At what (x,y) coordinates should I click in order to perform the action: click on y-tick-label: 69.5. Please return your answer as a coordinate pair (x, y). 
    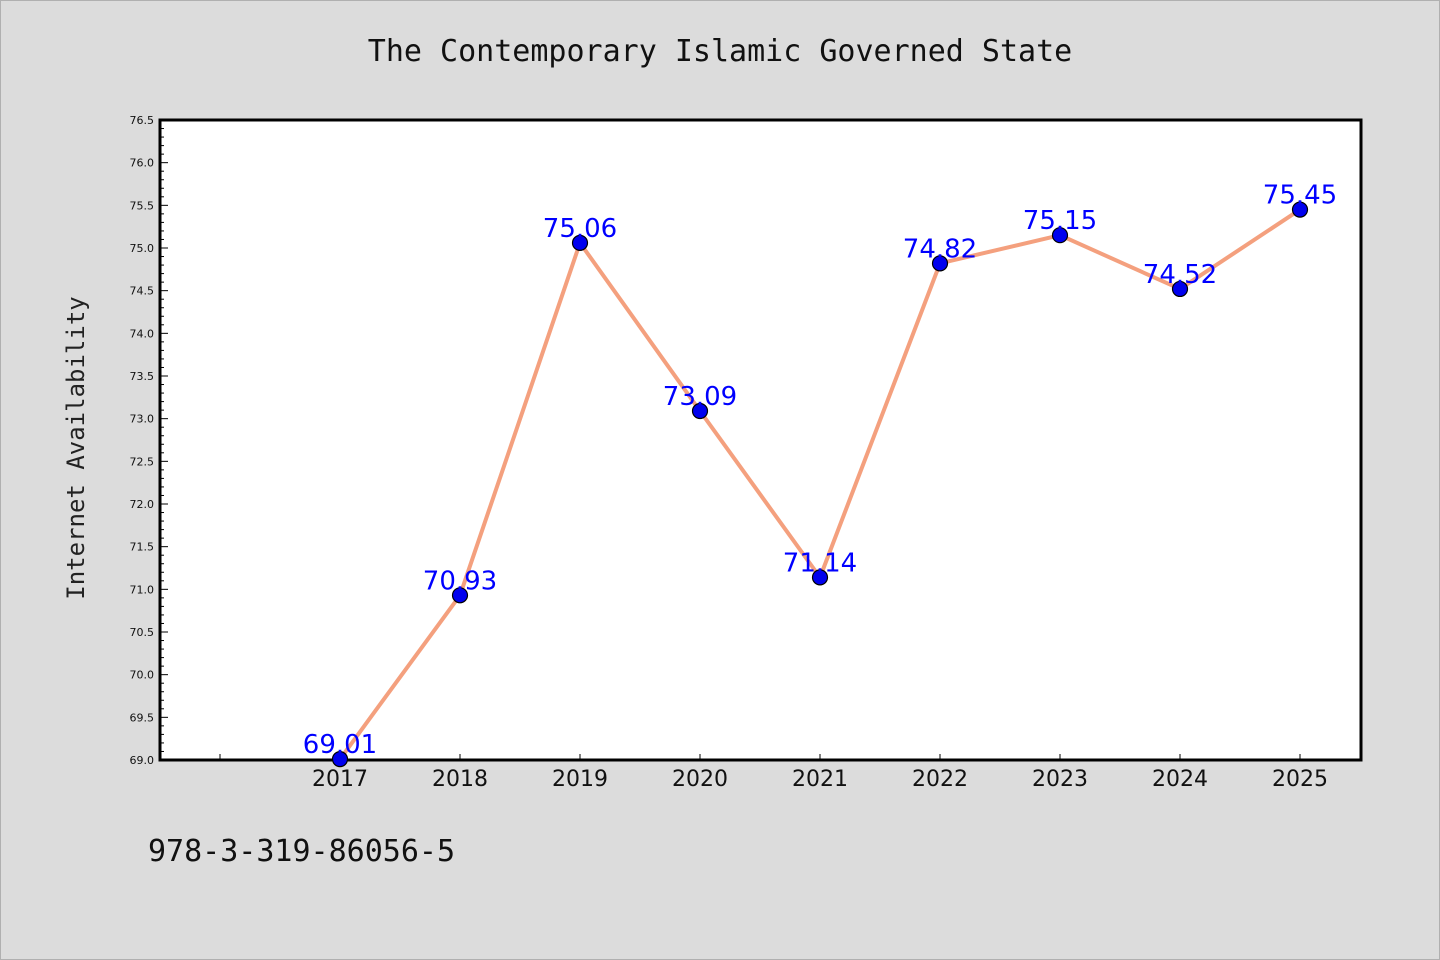
    Looking at the image, I should click on (142, 717).